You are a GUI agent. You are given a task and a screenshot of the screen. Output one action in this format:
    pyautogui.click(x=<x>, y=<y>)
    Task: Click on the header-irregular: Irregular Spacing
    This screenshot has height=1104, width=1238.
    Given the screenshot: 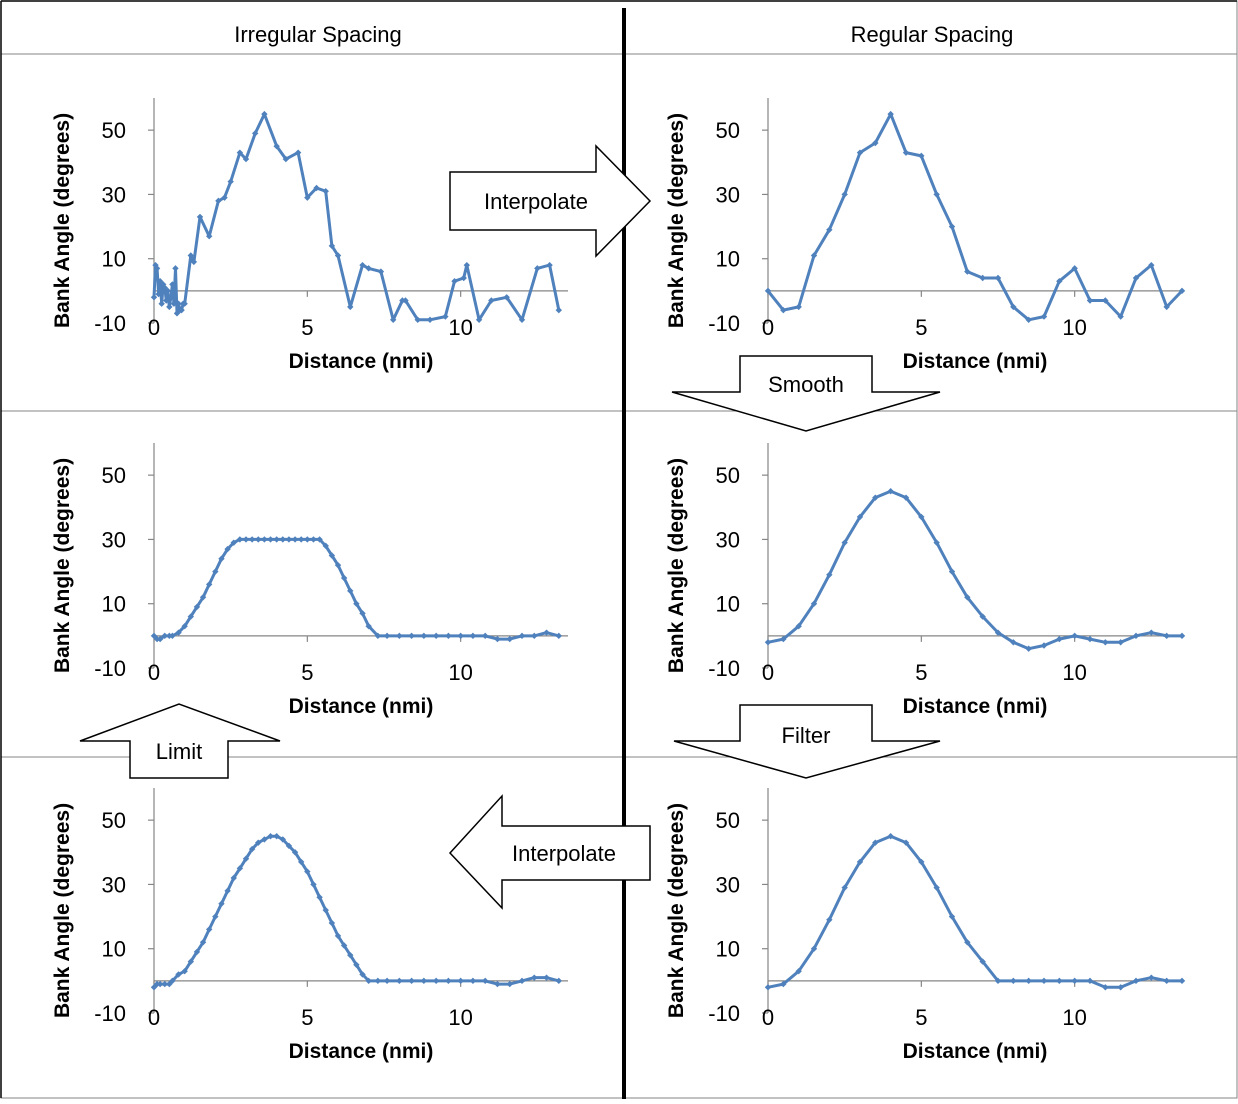 What is the action you would take?
    pyautogui.click(x=318, y=34)
    